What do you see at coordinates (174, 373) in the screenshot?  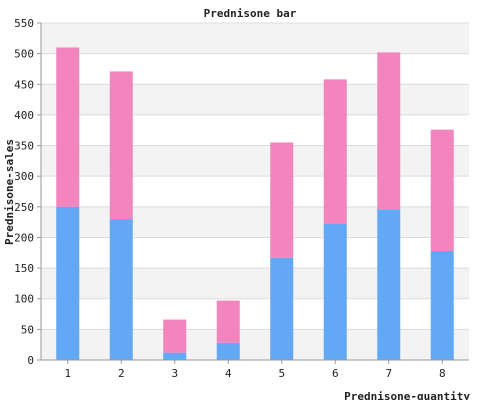 I see `x-tick-label: 3` at bounding box center [174, 373].